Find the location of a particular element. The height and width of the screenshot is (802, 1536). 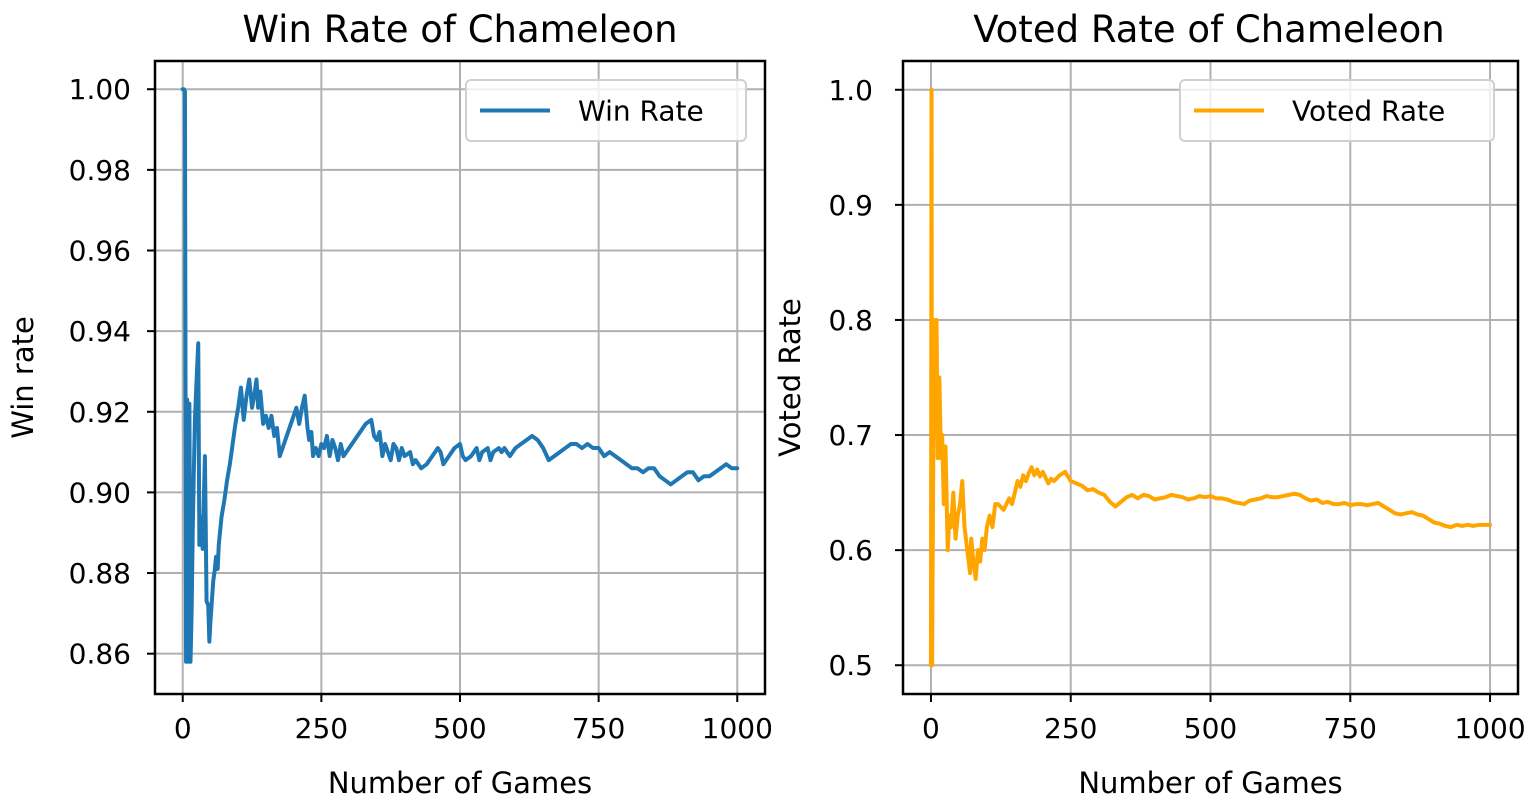

win-rate-legend-box is located at coordinates (606, 110).